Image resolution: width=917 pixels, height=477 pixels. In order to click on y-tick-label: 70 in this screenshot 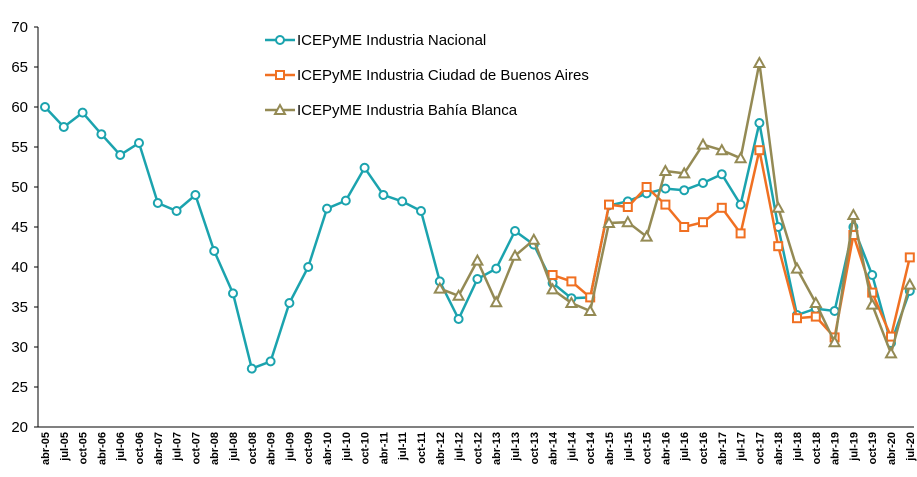, I will do `click(19, 27)`.